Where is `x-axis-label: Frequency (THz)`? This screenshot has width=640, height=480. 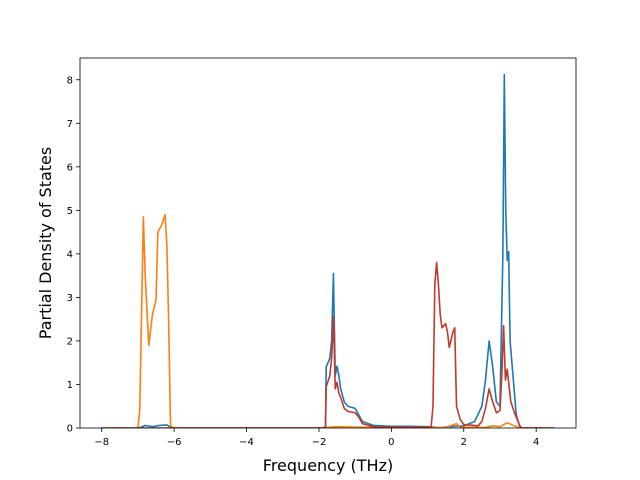
x-axis-label: Frequency (THz) is located at coordinates (328, 465).